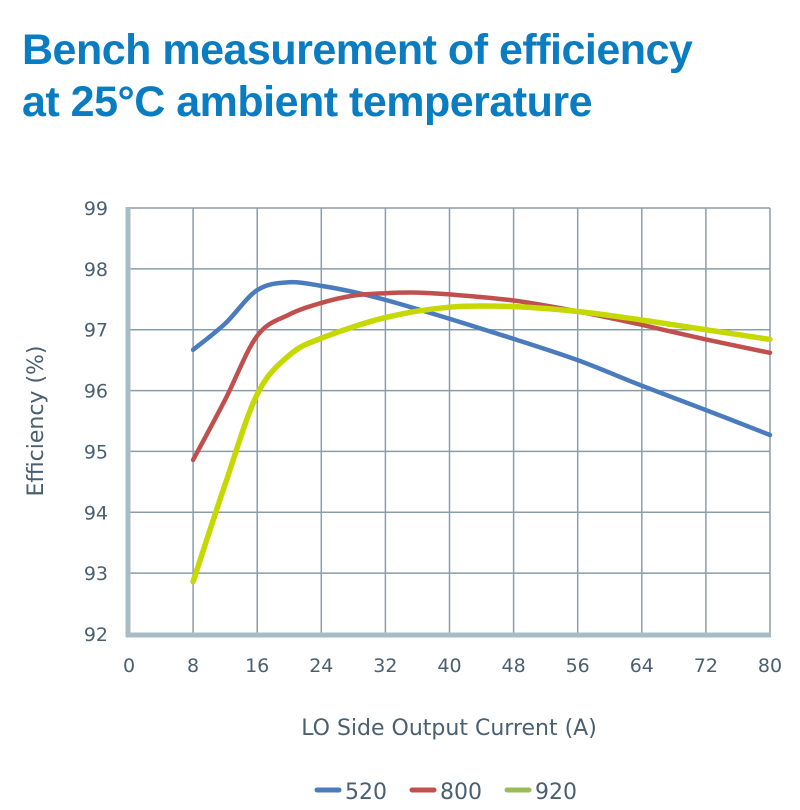  What do you see at coordinates (36, 420) in the screenshot?
I see `y-axis-label: Efficiency (%)` at bounding box center [36, 420].